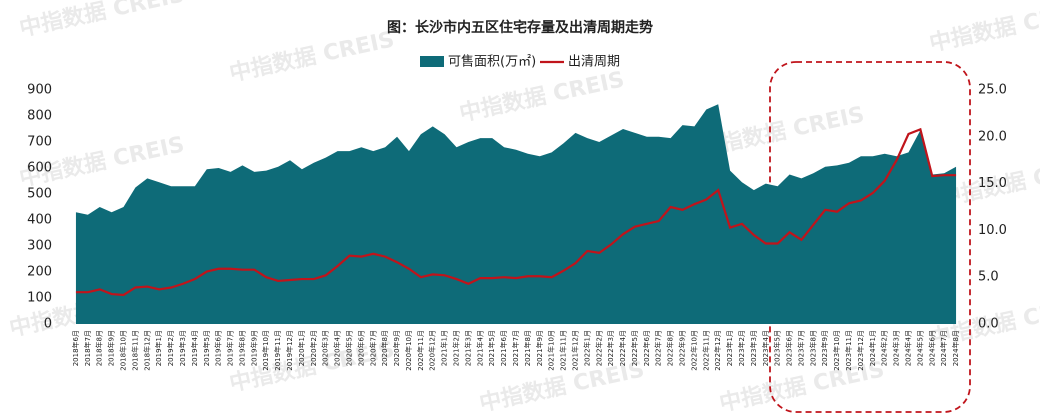  Describe the element at coordinates (432, 61) in the screenshot. I see `legend-swatch` at that location.